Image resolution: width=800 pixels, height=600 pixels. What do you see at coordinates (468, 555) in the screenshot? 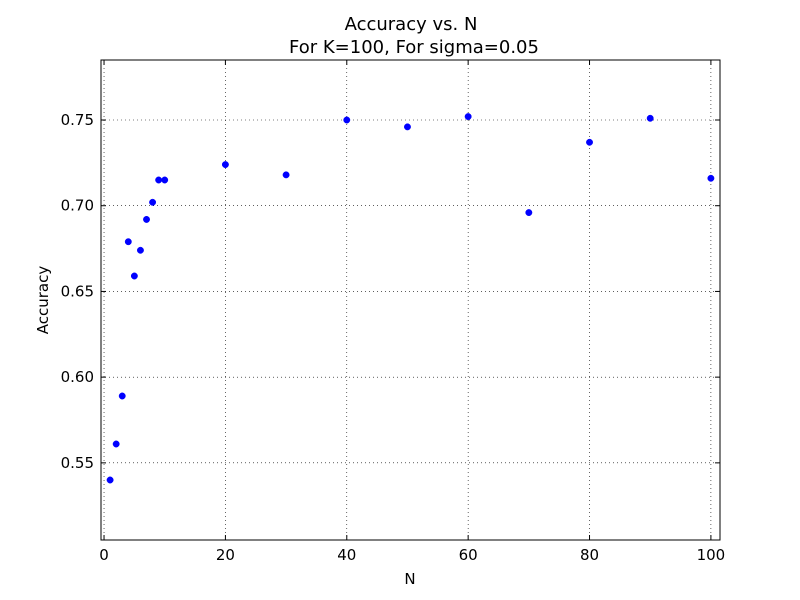
I see `x-tick-label: 60` at bounding box center [468, 555].